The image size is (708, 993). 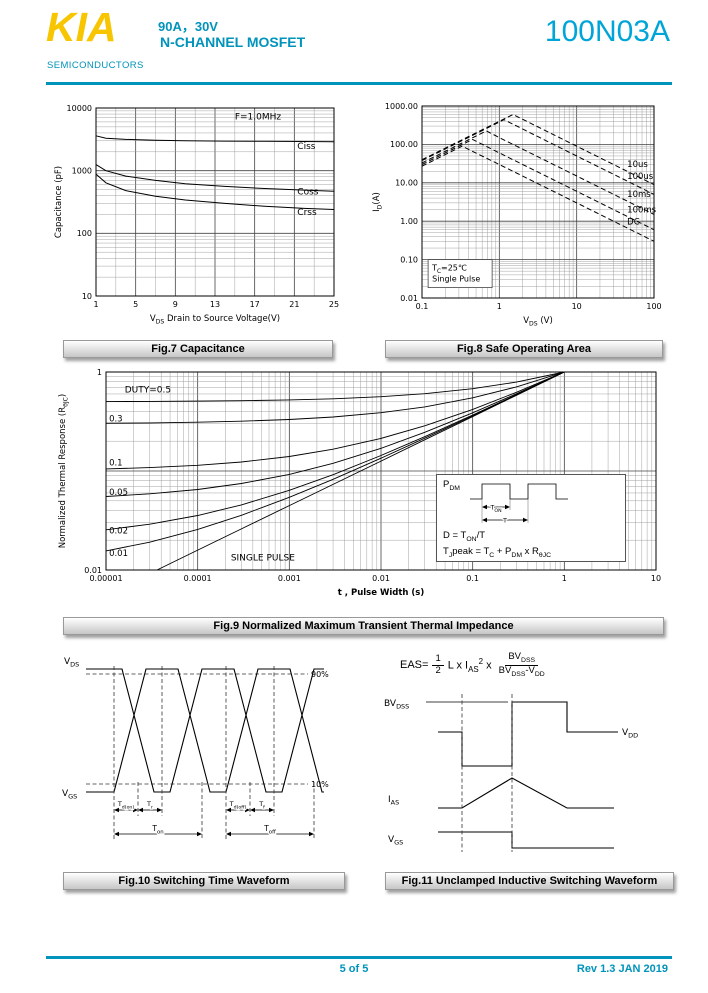 I want to click on fig7-caption: Fig.7 Capacitance, so click(x=198, y=349).